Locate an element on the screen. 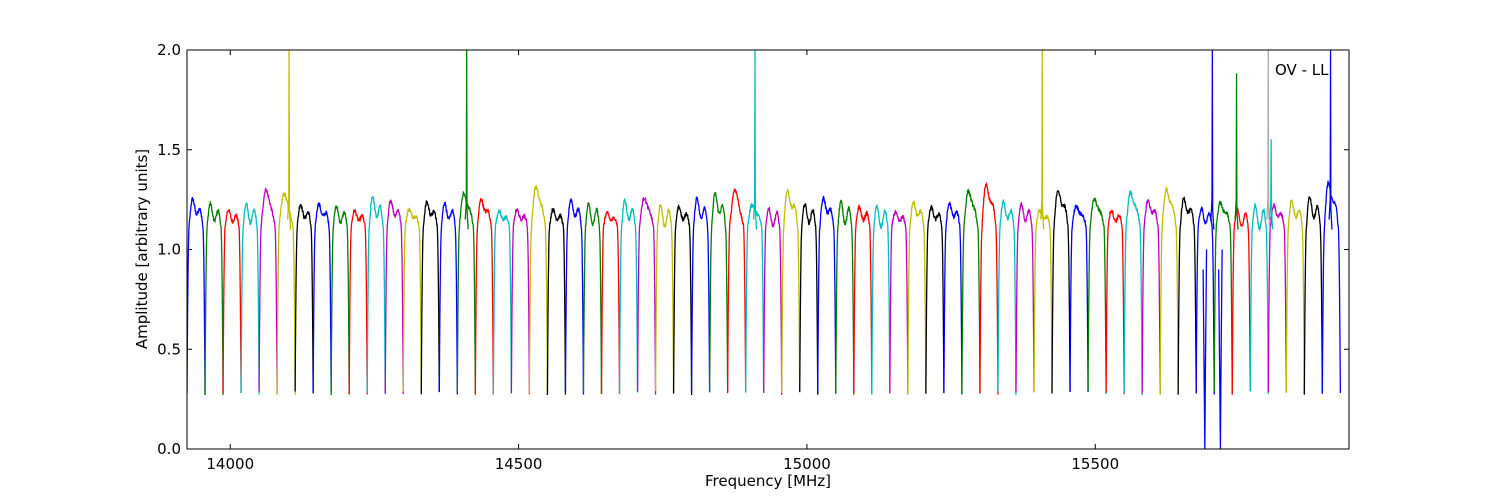  channel-27-line is located at coordinates (664, 299).